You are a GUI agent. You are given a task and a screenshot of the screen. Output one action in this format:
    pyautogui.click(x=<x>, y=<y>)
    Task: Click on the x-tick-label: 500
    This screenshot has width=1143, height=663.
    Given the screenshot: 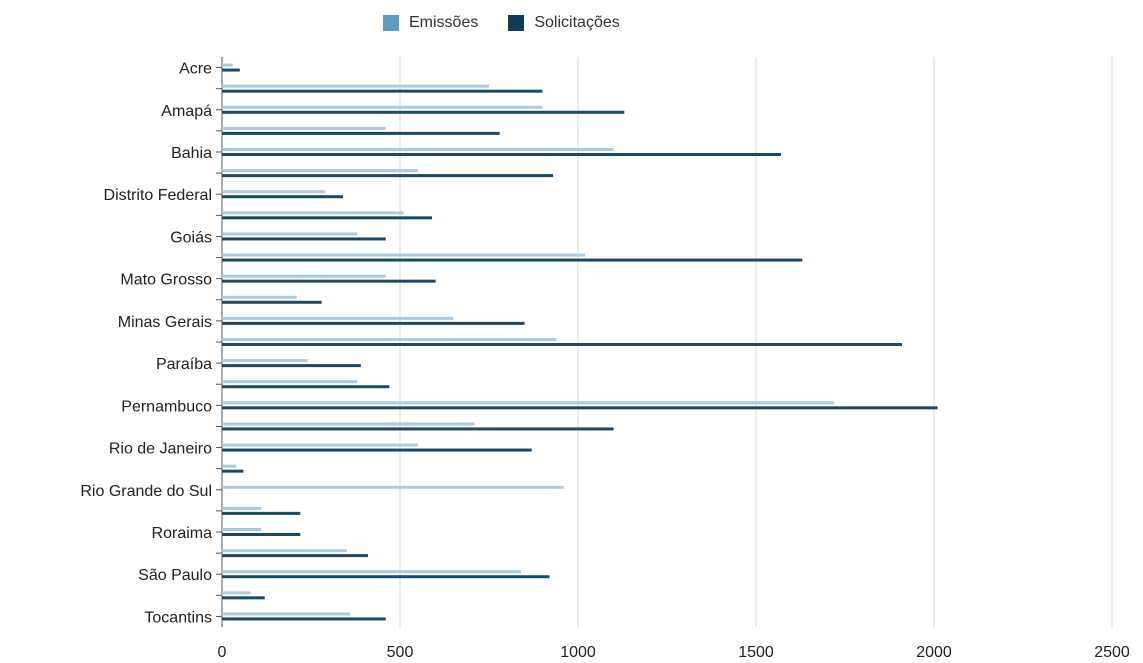 What is the action you would take?
    pyautogui.click(x=400, y=652)
    